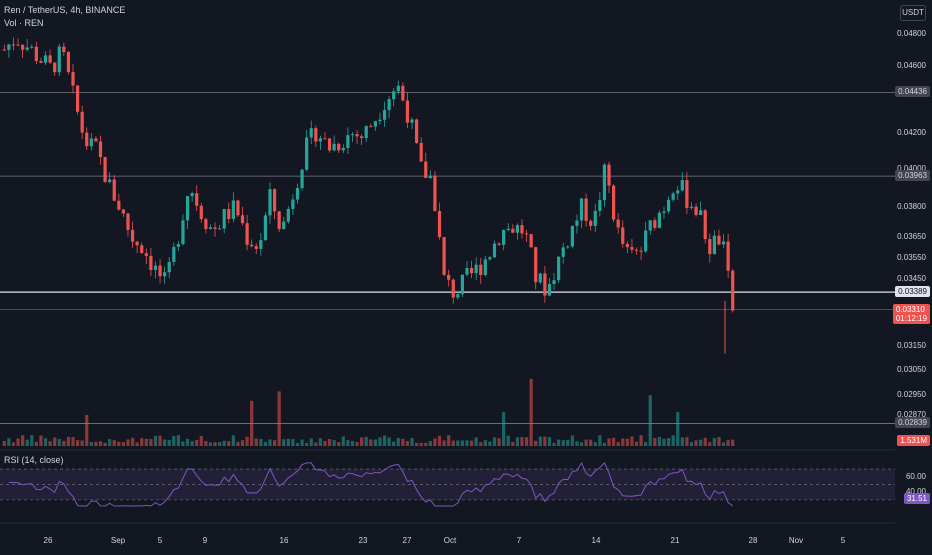 The width and height of the screenshot is (932, 555). Describe the element at coordinates (911, 370) in the screenshot. I see `price-tick-label: 0.03050` at that location.